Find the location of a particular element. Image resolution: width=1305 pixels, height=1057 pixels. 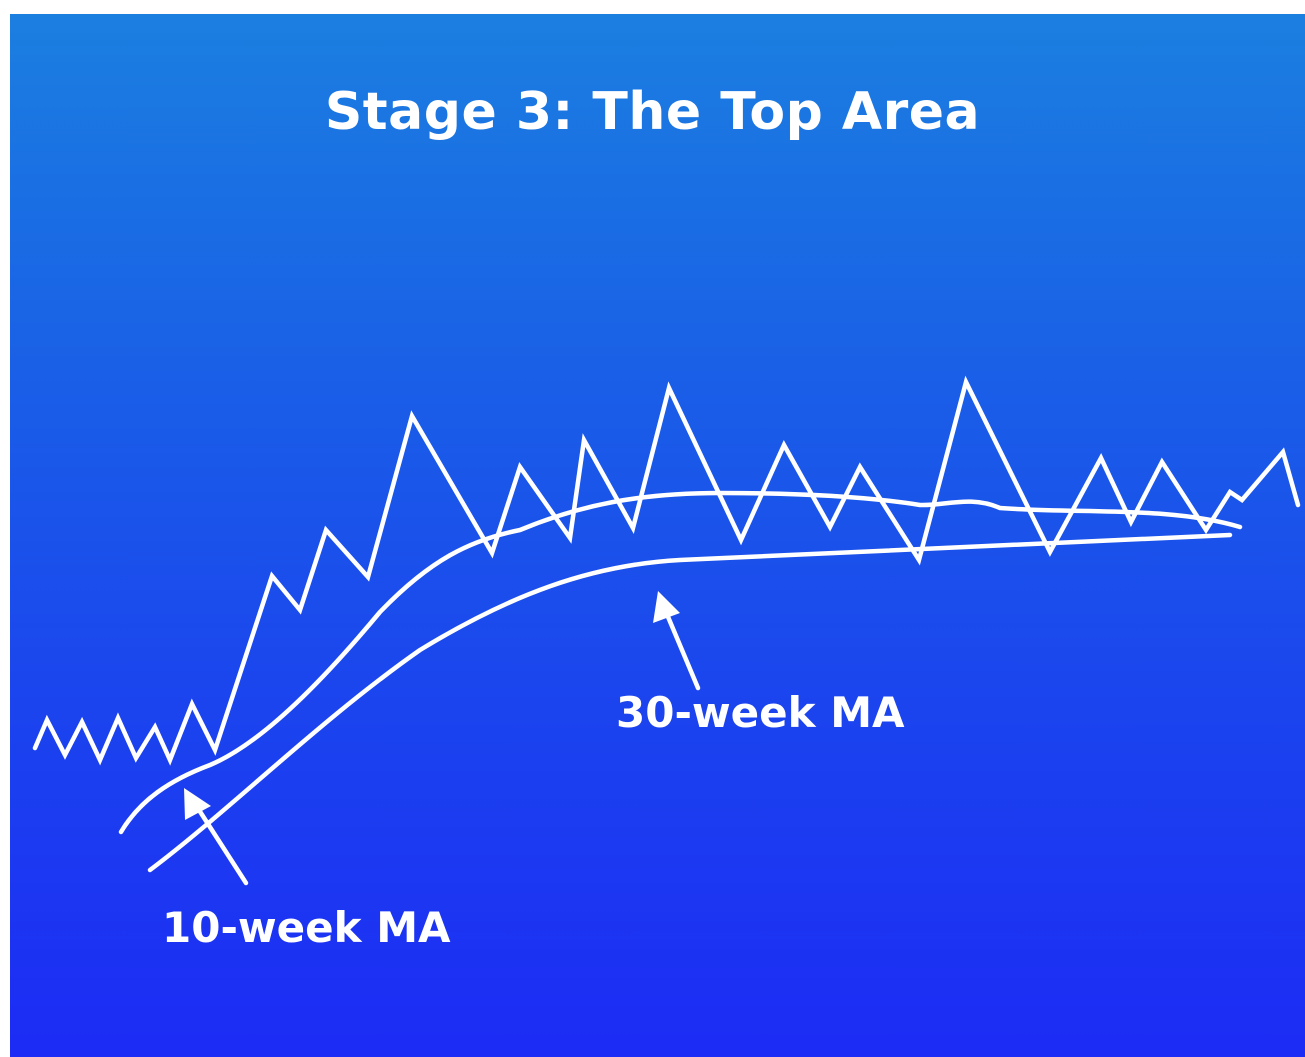

ma10-label: 10-week MA is located at coordinates (306, 927).